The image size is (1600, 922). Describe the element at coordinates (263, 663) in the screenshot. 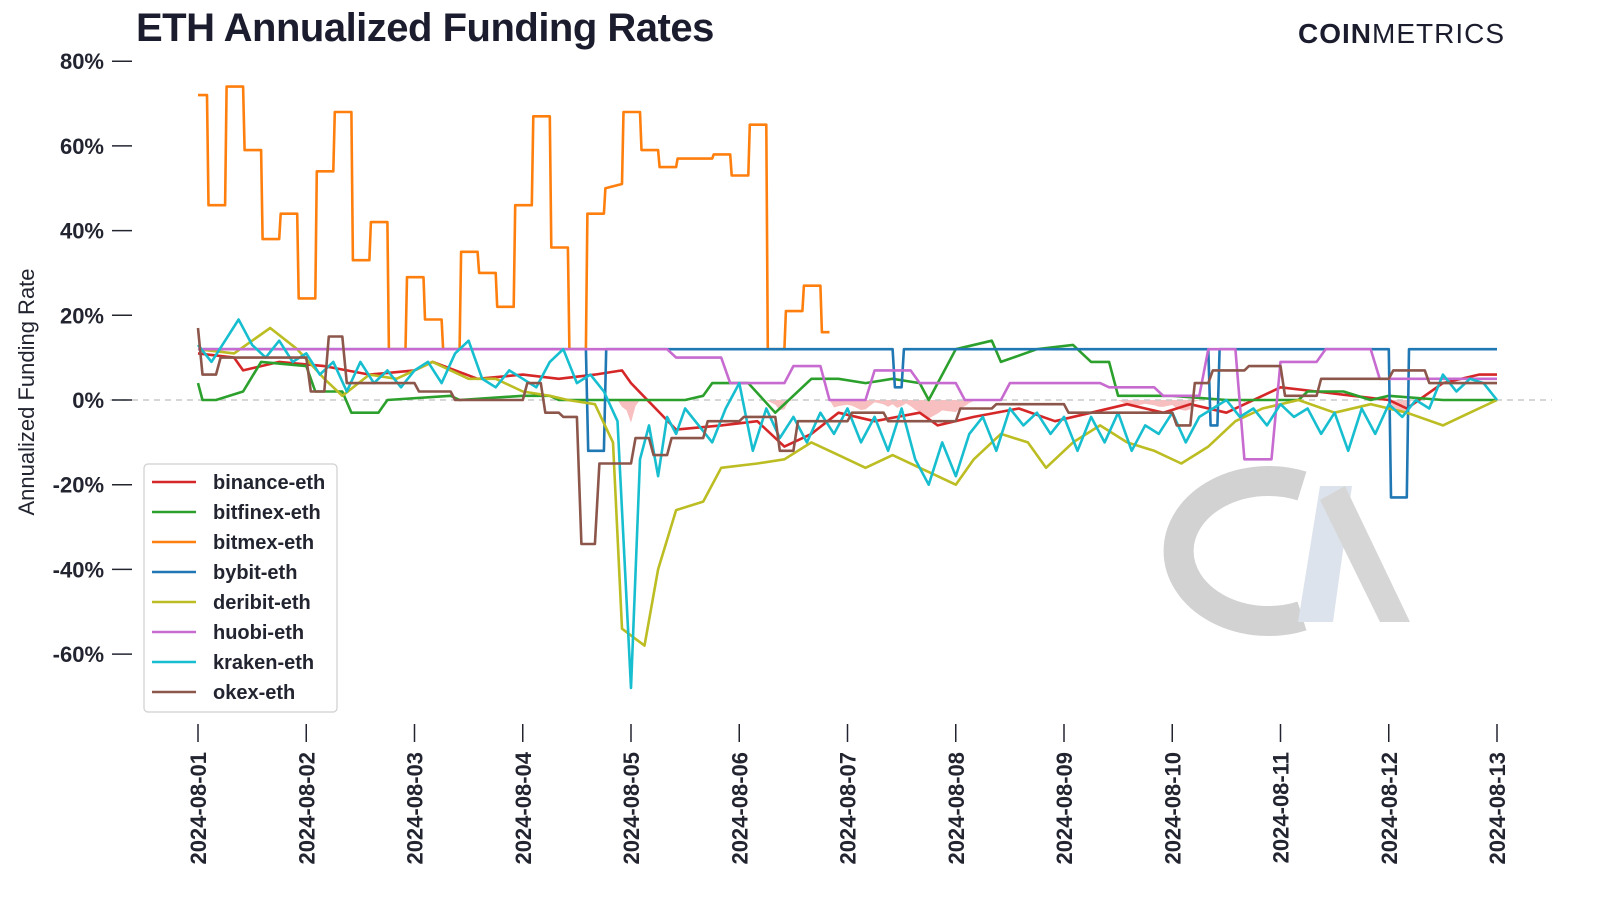

I see `legend-label: kraken-eth` at that location.